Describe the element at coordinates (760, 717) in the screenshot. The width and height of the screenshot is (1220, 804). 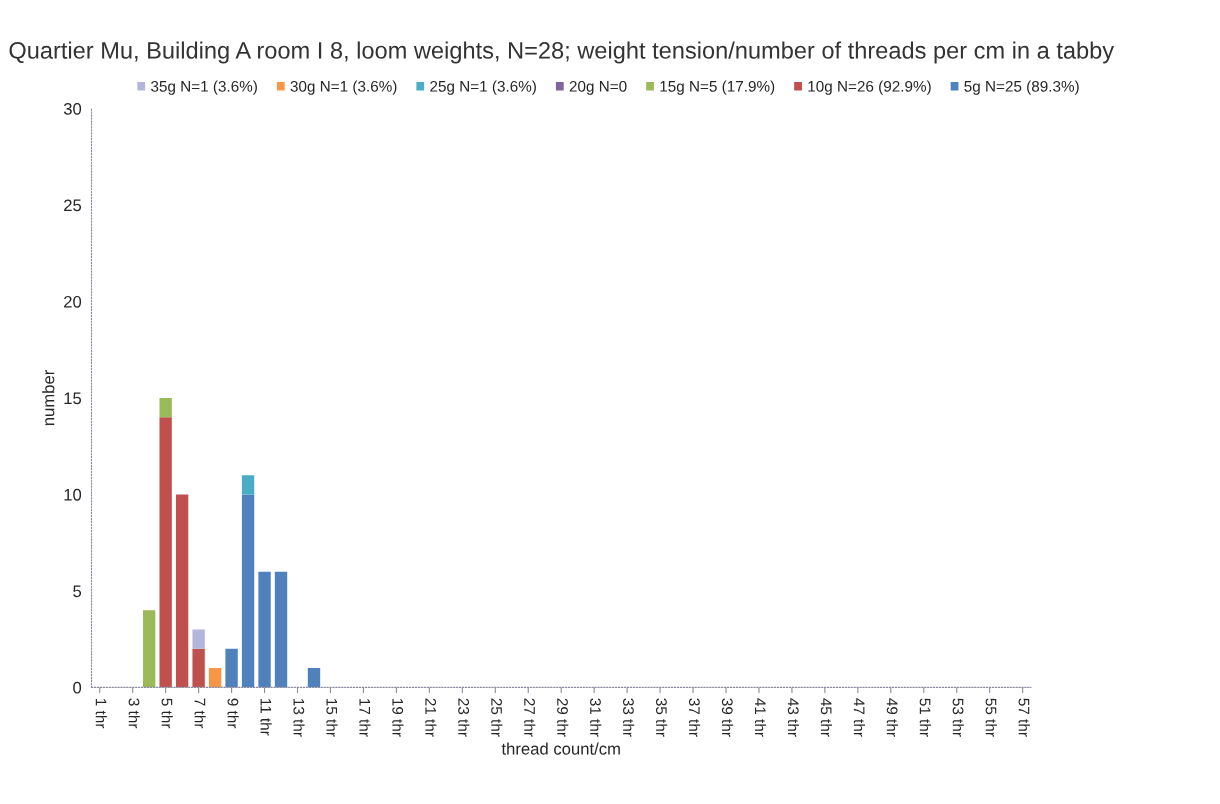
I see `x-tick-label: 41 thr` at that location.